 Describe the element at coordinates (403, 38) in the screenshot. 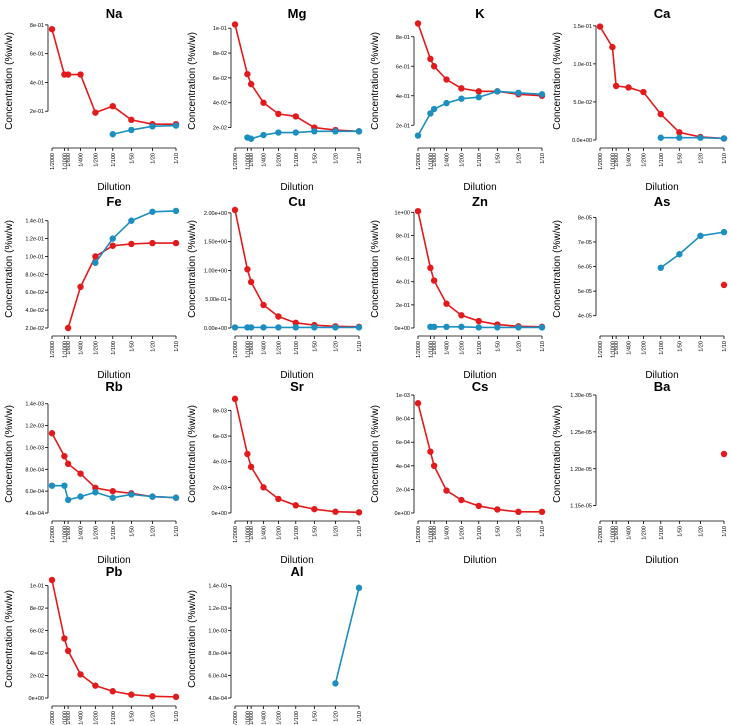

I see `y-tick-label: 8e-01` at that location.